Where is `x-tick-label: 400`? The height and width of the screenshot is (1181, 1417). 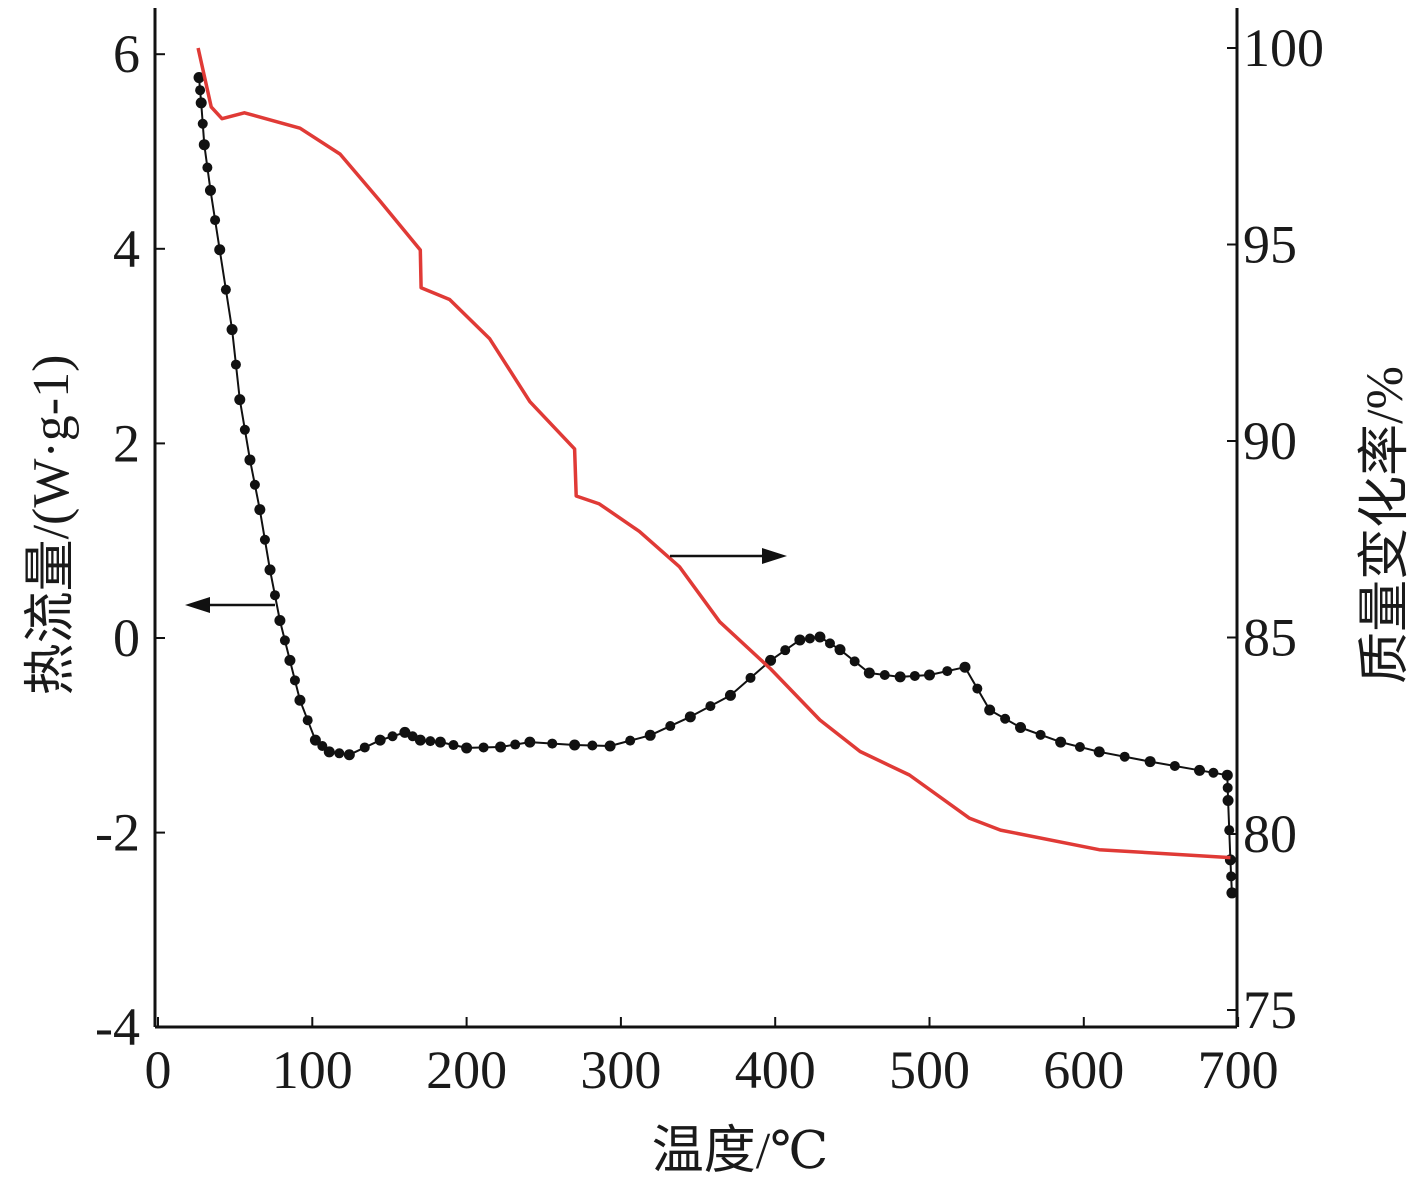 x-tick-label: 400 is located at coordinates (775, 1070).